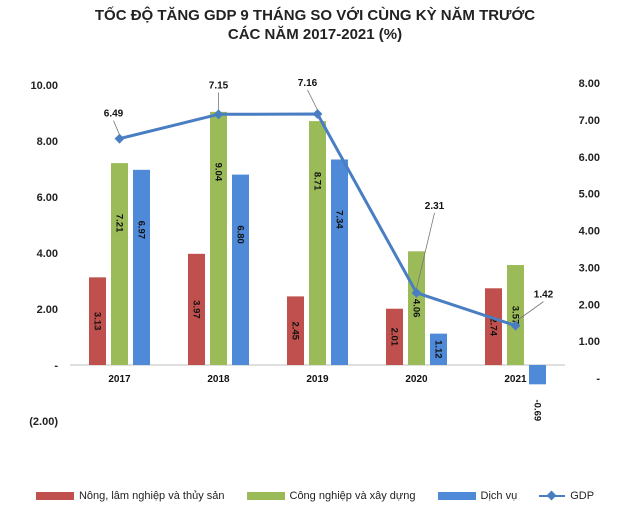 The width and height of the screenshot is (630, 518). Describe the element at coordinates (47, 310) in the screenshot. I see `left-axis-tick: 2.00` at that location.